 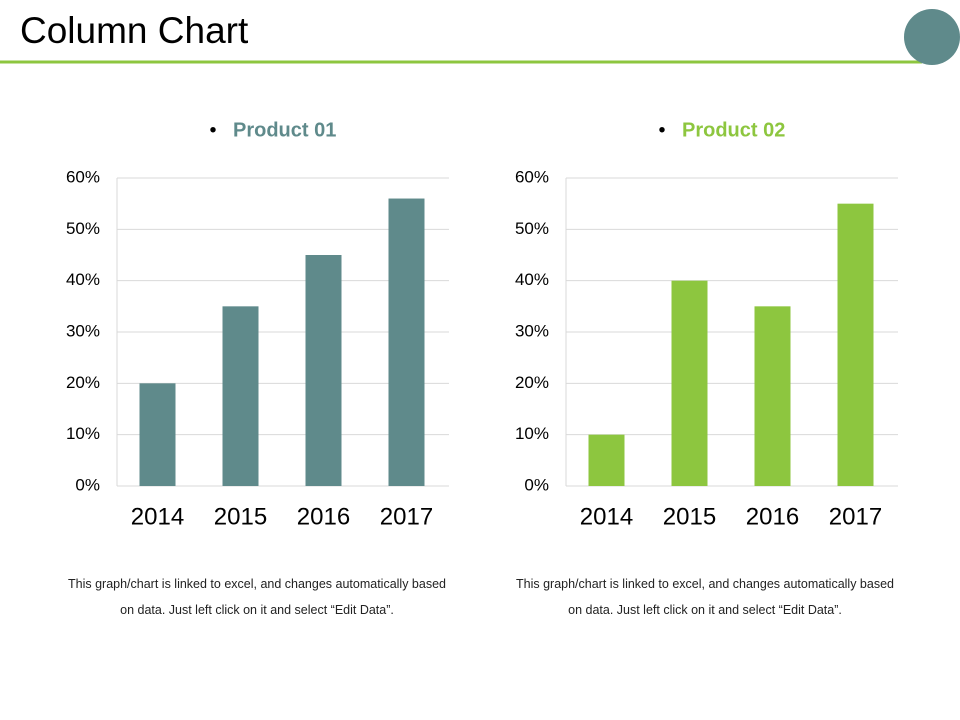 I want to click on legend-label: Product 01, so click(x=284, y=130).